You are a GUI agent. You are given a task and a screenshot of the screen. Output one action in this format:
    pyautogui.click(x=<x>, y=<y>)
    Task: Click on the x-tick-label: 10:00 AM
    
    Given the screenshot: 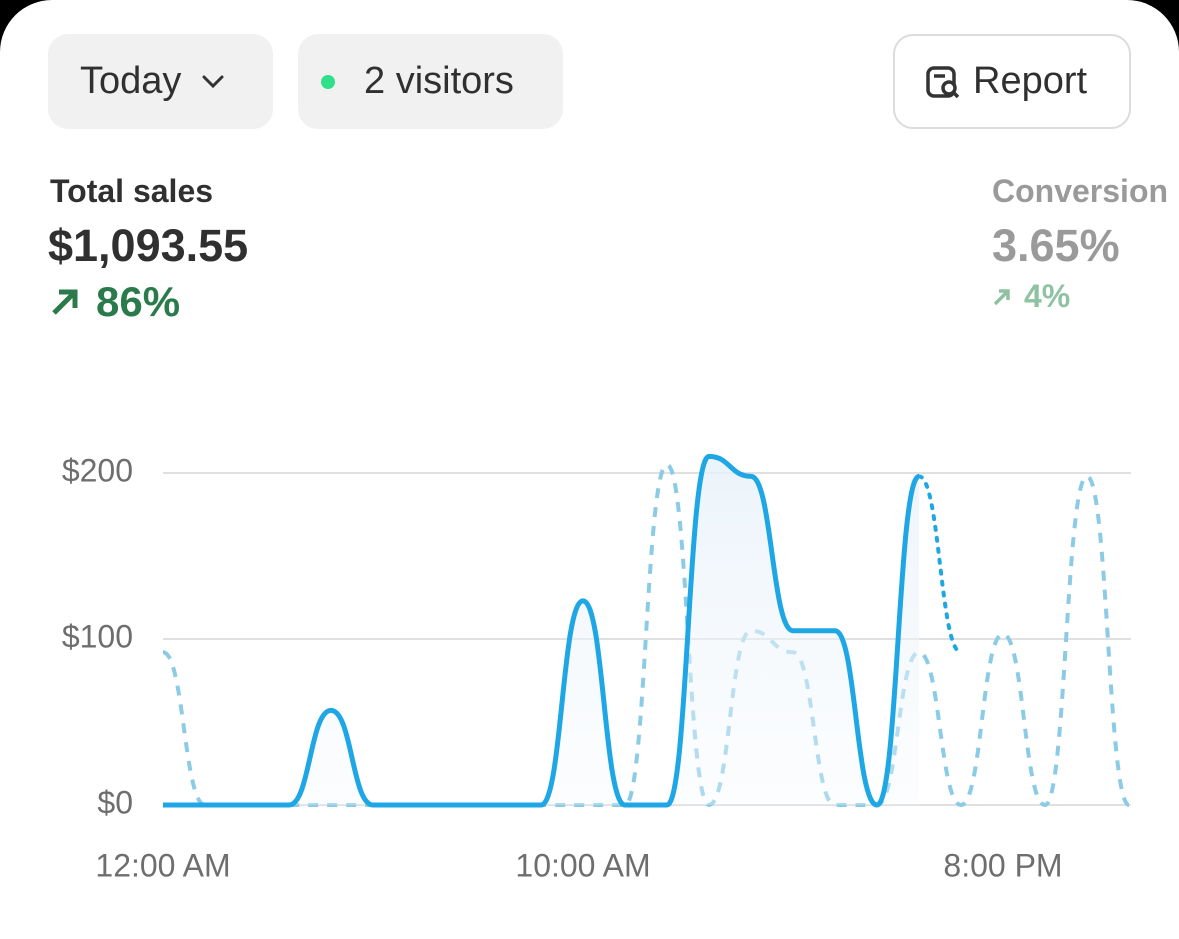 What is the action you would take?
    pyautogui.click(x=582, y=865)
    